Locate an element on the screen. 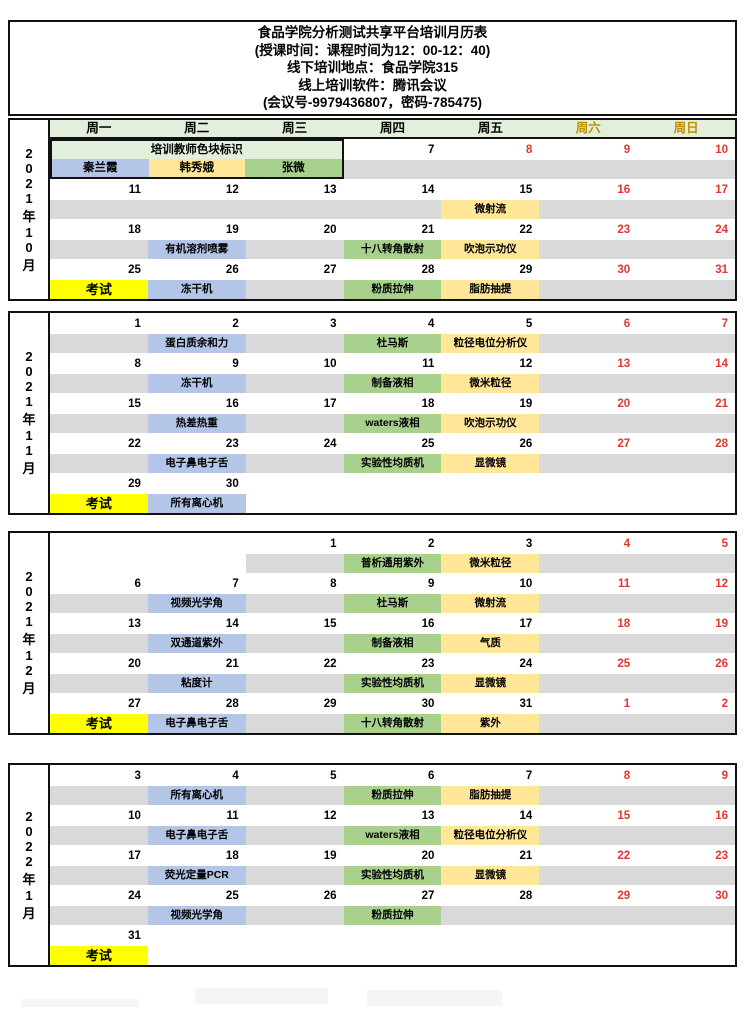 The image size is (750, 1032). week-date-row: 24 25 26 27 28 29 30 is located at coordinates (392, 895).